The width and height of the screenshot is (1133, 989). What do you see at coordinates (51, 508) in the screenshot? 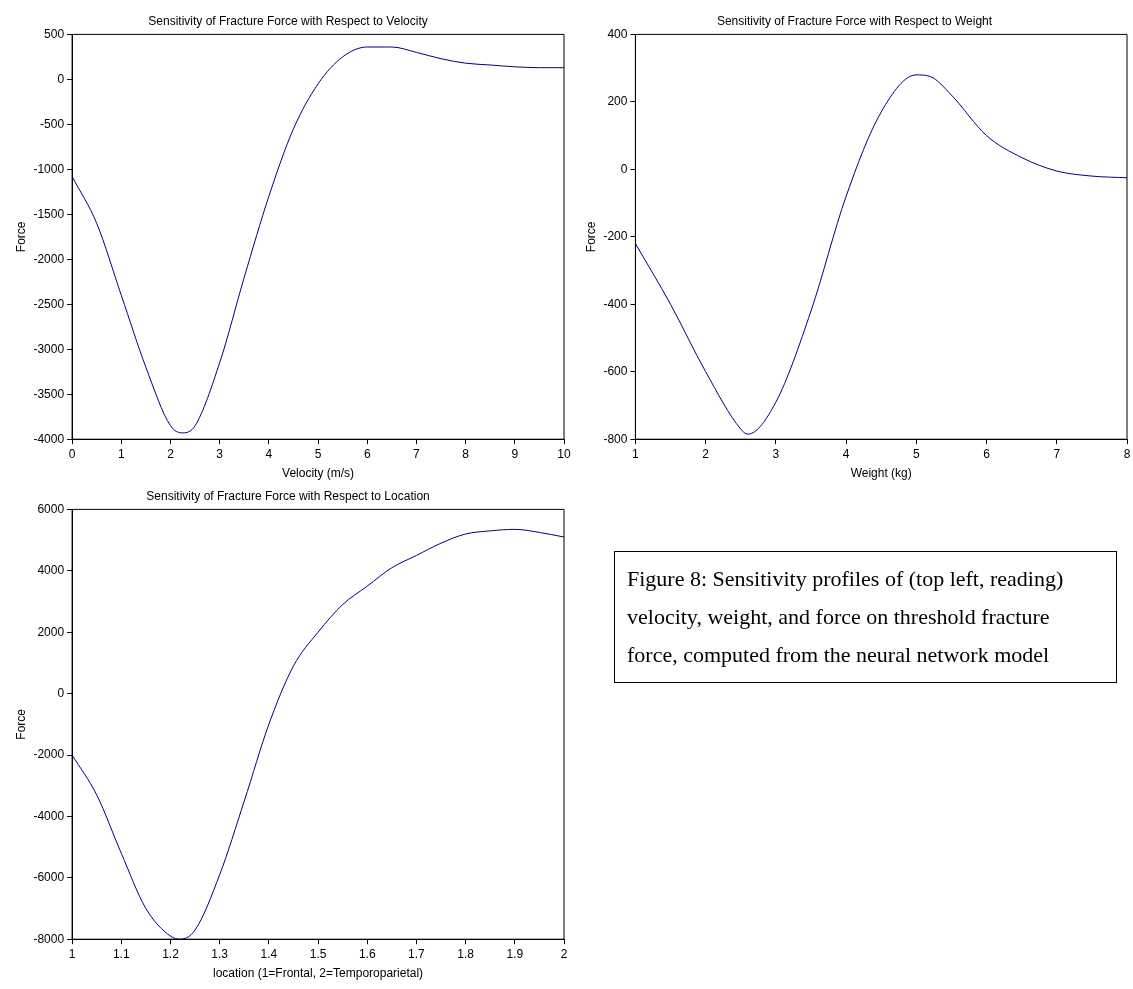
I see `y-tick-label: 6000` at bounding box center [51, 508].